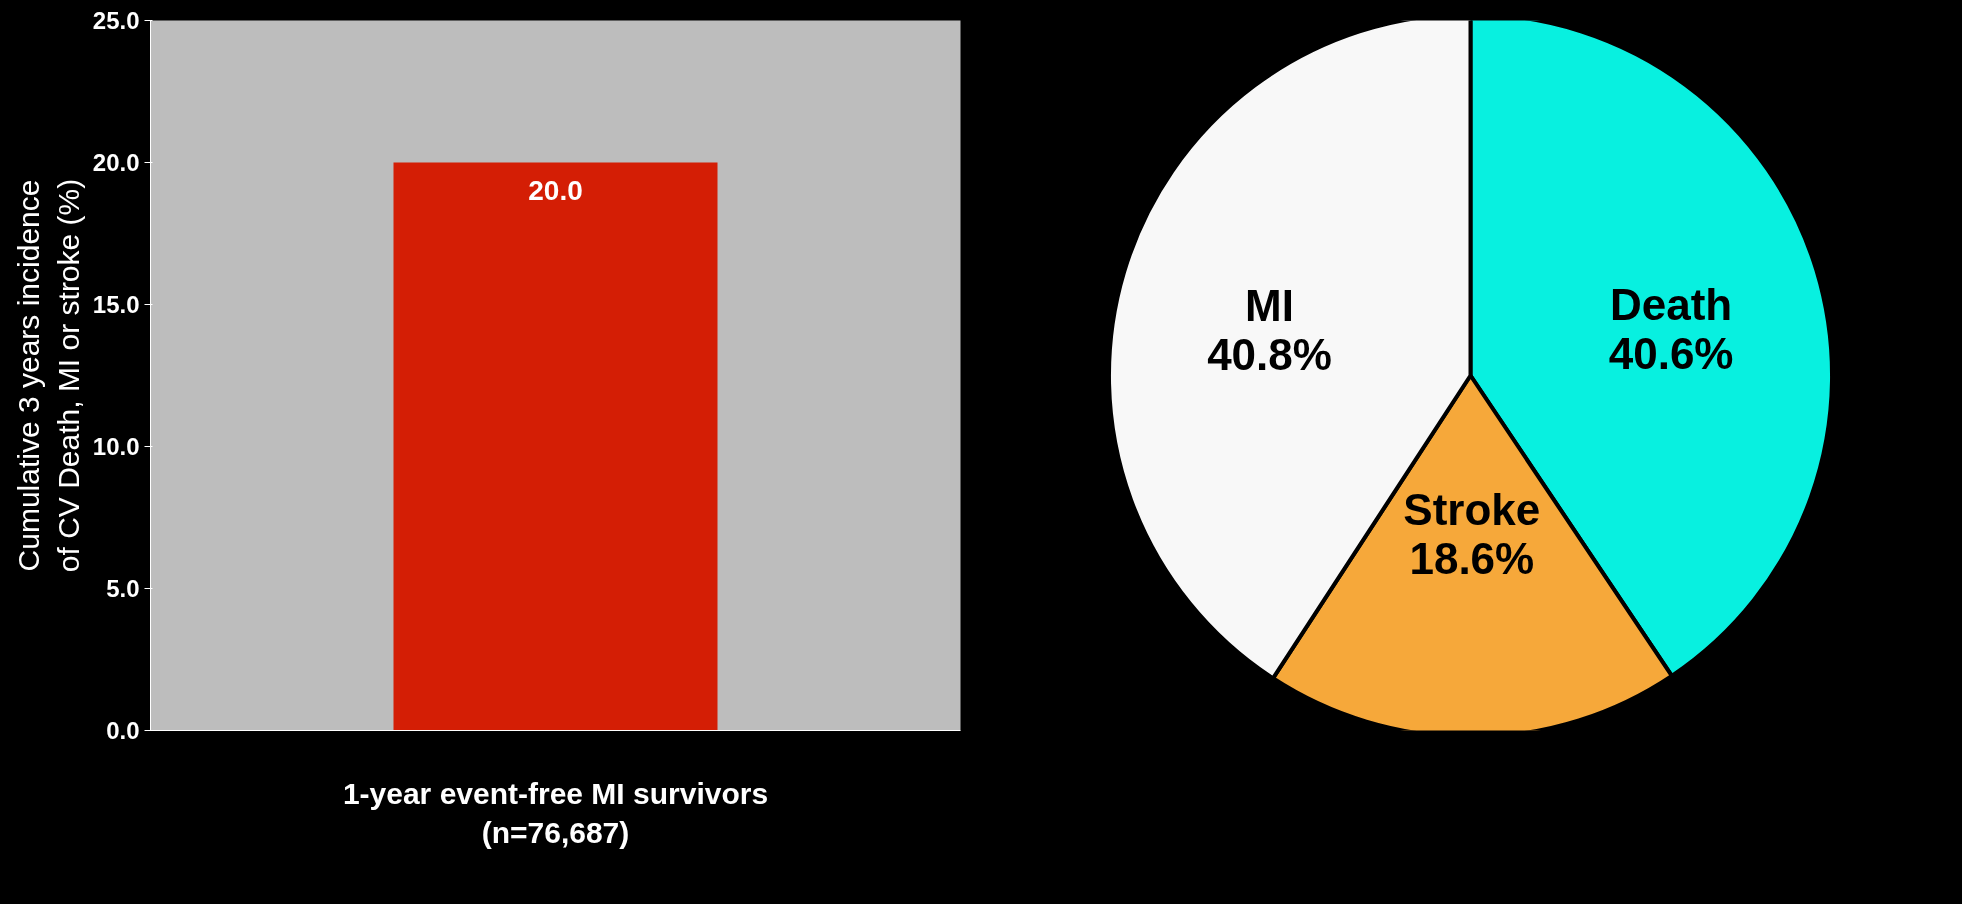 The width and height of the screenshot is (1962, 904). What do you see at coordinates (116, 20) in the screenshot?
I see `y-tick-label: 25.0` at bounding box center [116, 20].